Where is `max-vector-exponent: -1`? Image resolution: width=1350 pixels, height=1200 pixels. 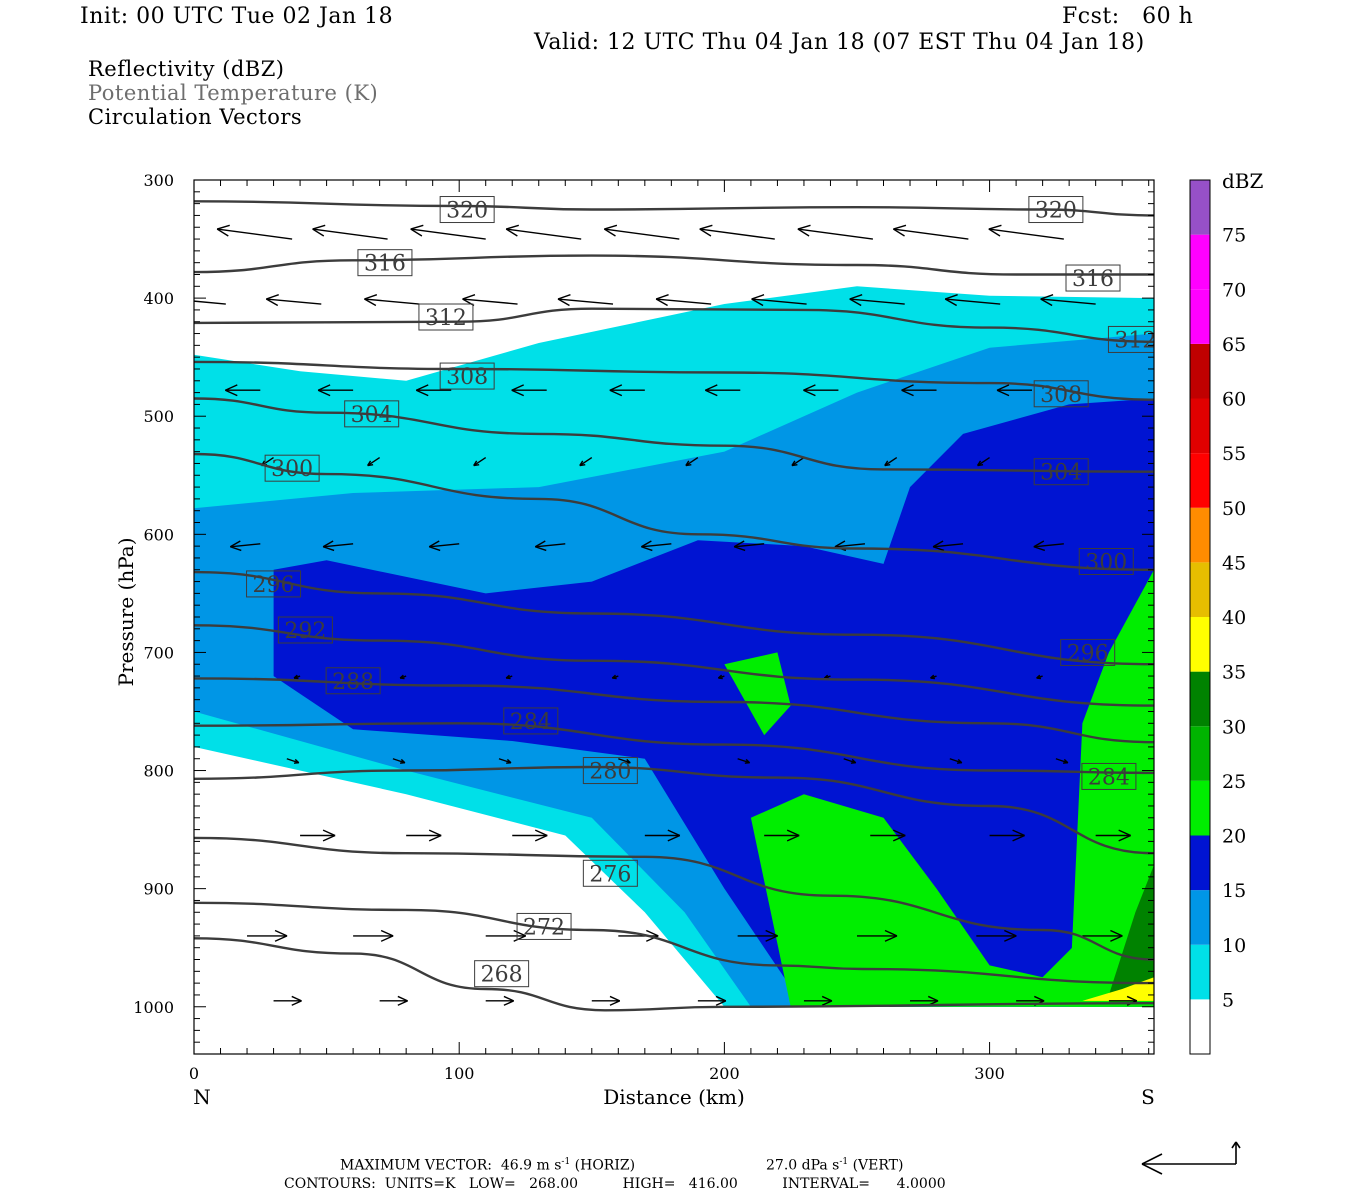 max-vector-exponent: -1 is located at coordinates (566, 1162).